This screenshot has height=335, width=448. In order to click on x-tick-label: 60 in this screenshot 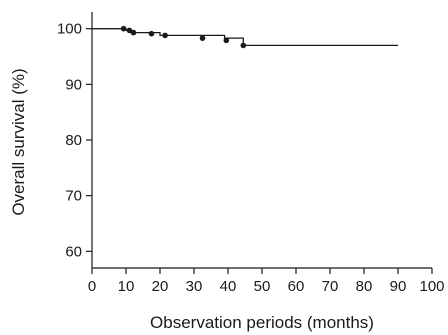, I will do `click(296, 286)`.